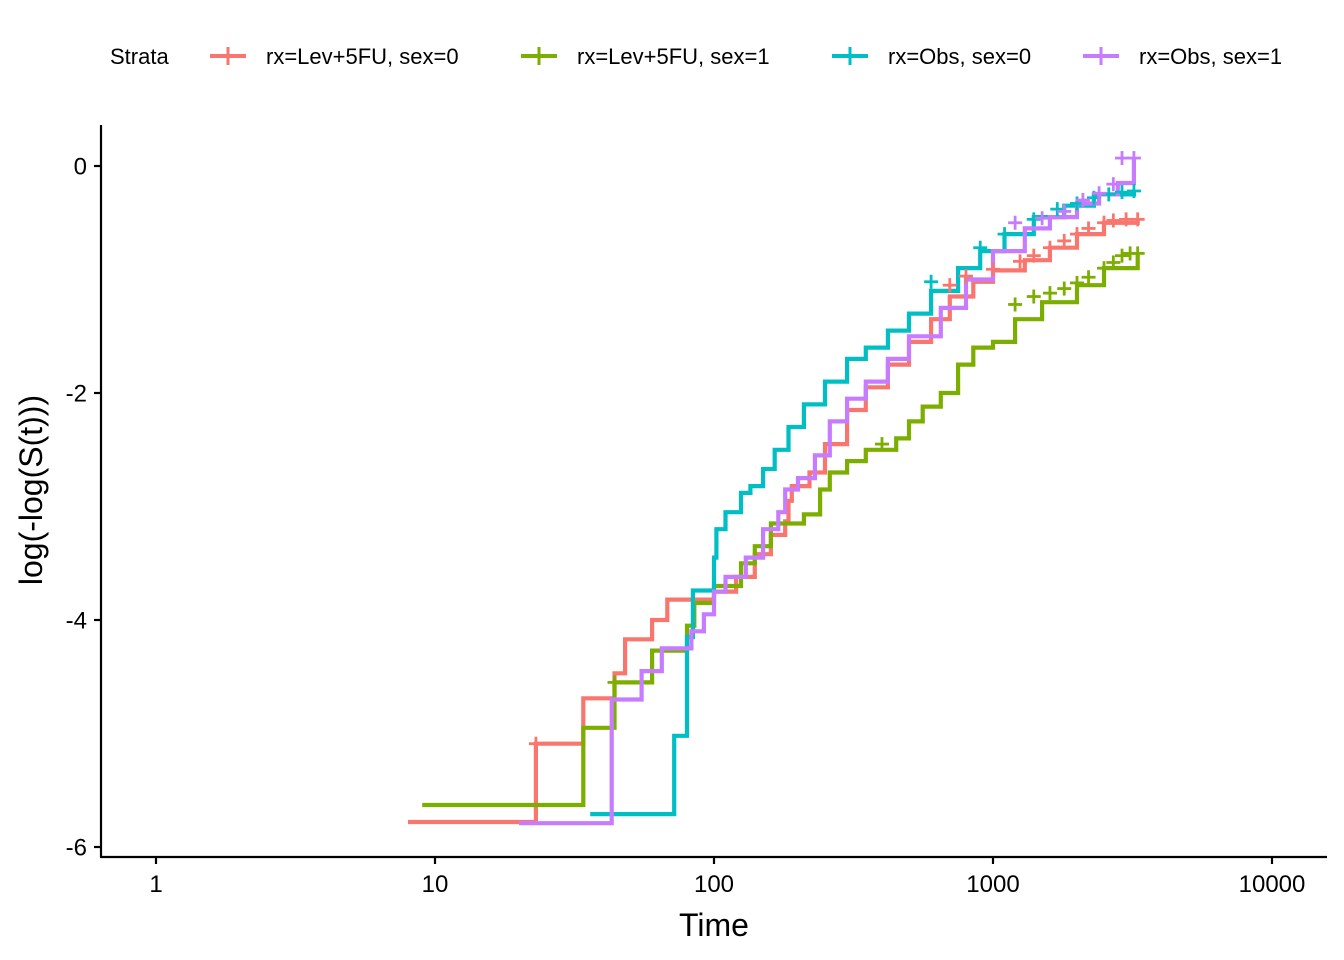  What do you see at coordinates (435, 884) in the screenshot?
I see `x-tick-label: 10` at bounding box center [435, 884].